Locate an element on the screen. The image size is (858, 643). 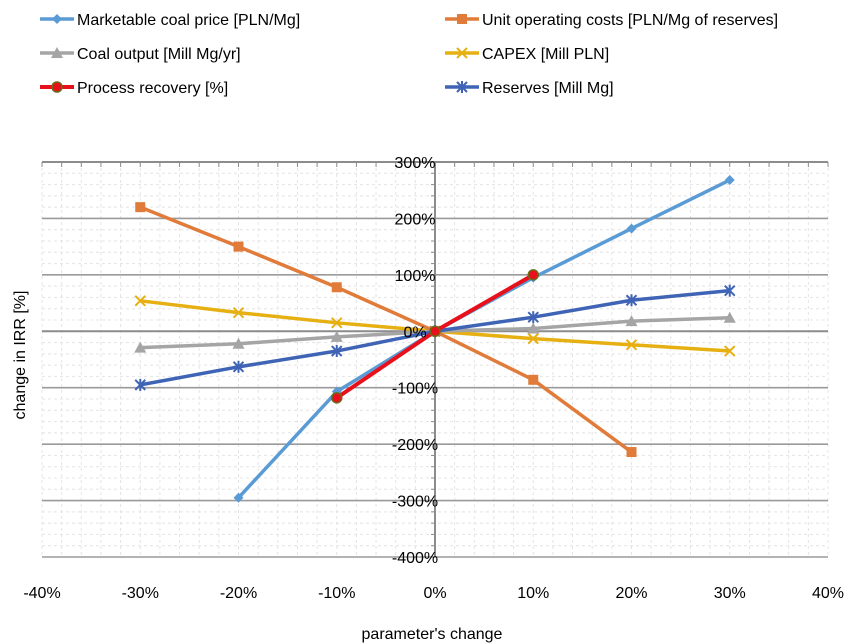
legend-entry: Reserves [Mill Mg] is located at coordinates (529, 88).